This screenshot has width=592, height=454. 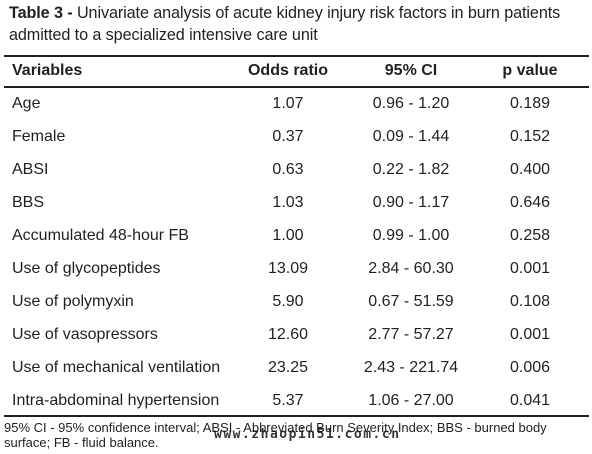 What do you see at coordinates (530, 301) in the screenshot?
I see `cell-p-value: 0.108` at bounding box center [530, 301].